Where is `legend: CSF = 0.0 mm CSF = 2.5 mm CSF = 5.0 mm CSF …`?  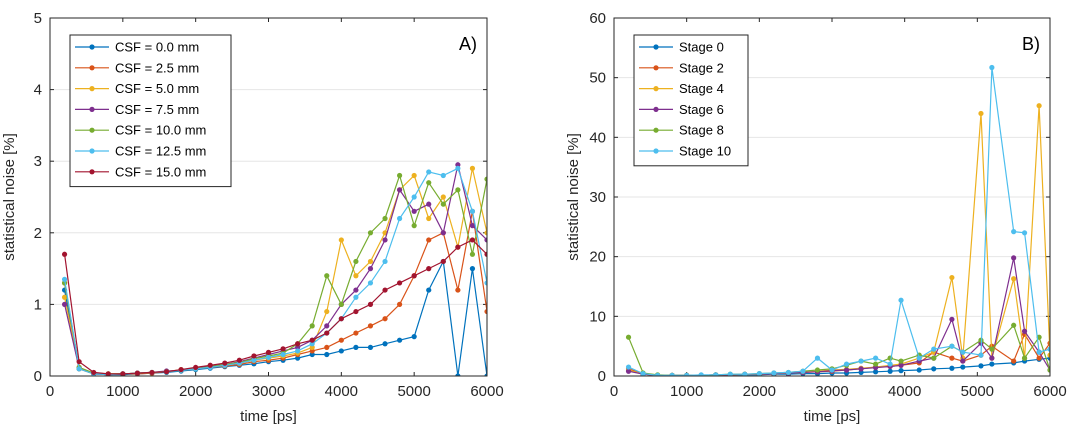 legend: CSF = 0.0 mm CSF = 2.5 mm CSF = 5.0 mm CSF … is located at coordinates (150, 111).